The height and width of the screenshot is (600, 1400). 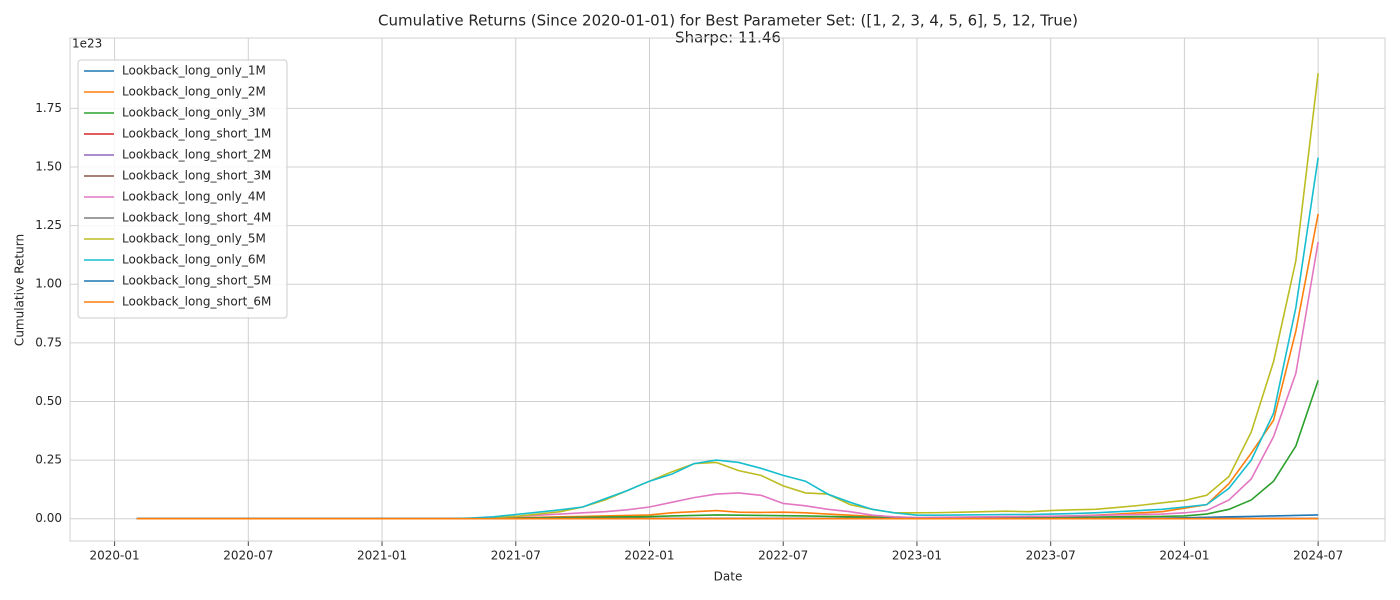 What do you see at coordinates (728, 577) in the screenshot?
I see `x-axis-label: Date` at bounding box center [728, 577].